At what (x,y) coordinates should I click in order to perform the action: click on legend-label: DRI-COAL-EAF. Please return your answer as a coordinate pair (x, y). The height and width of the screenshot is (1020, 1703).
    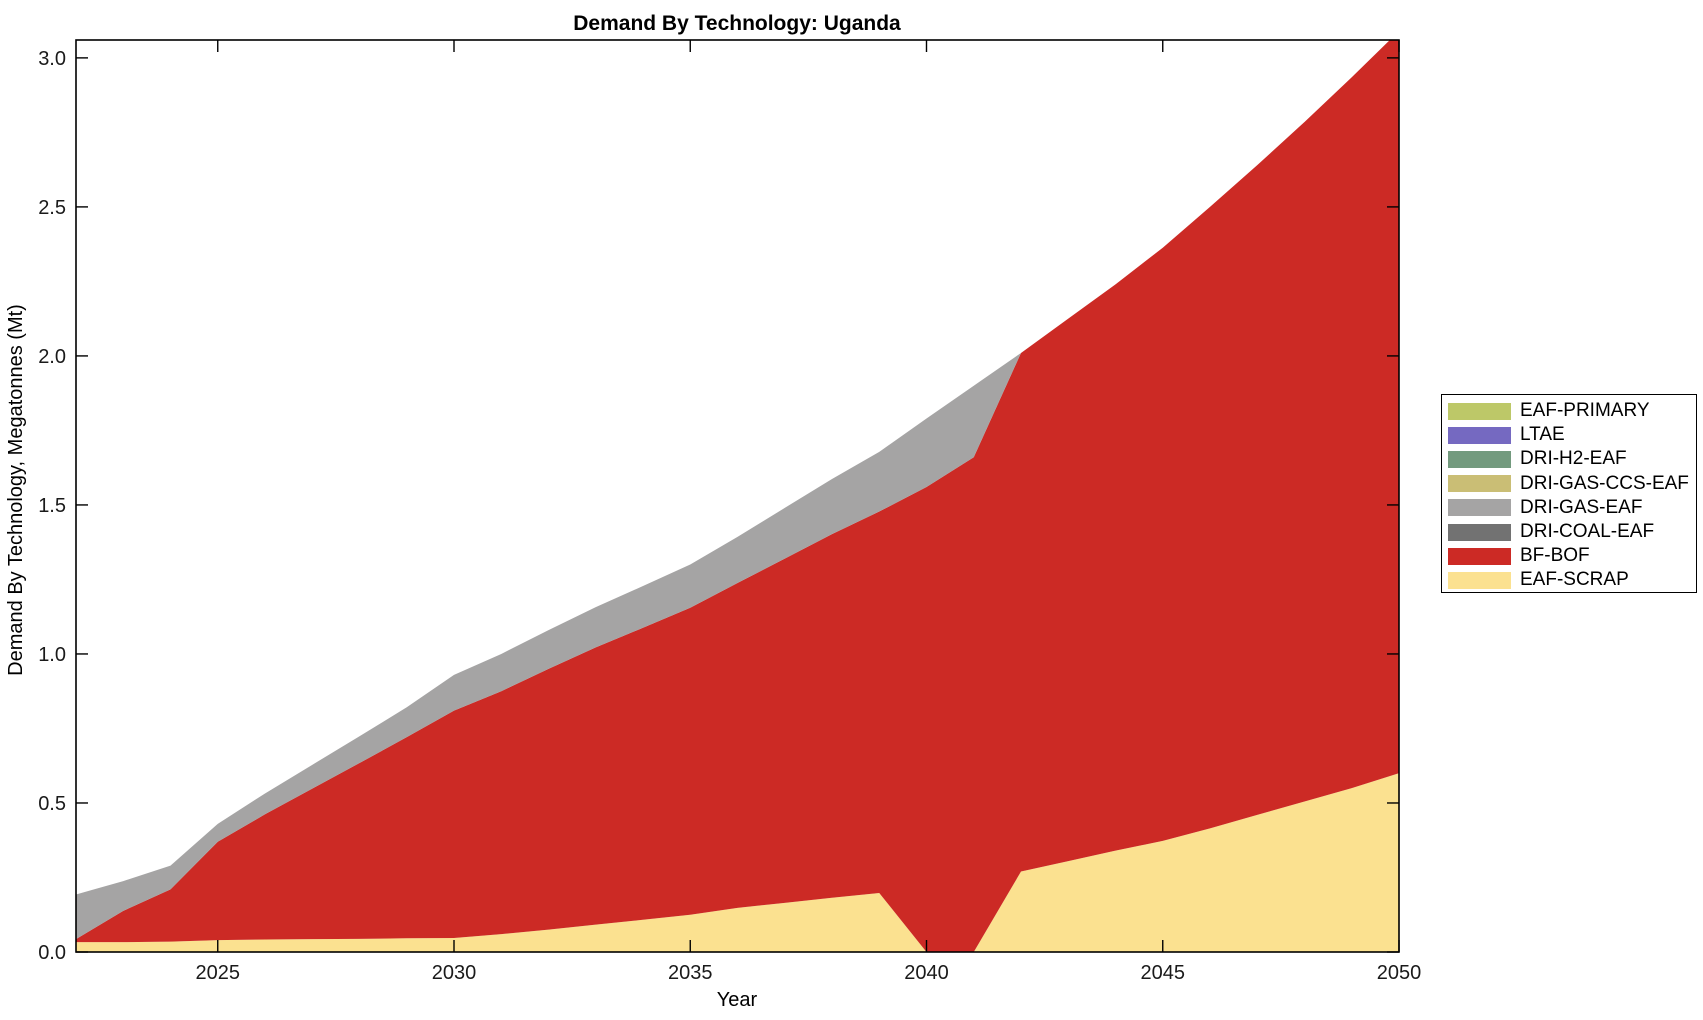
    Looking at the image, I should click on (1587, 532).